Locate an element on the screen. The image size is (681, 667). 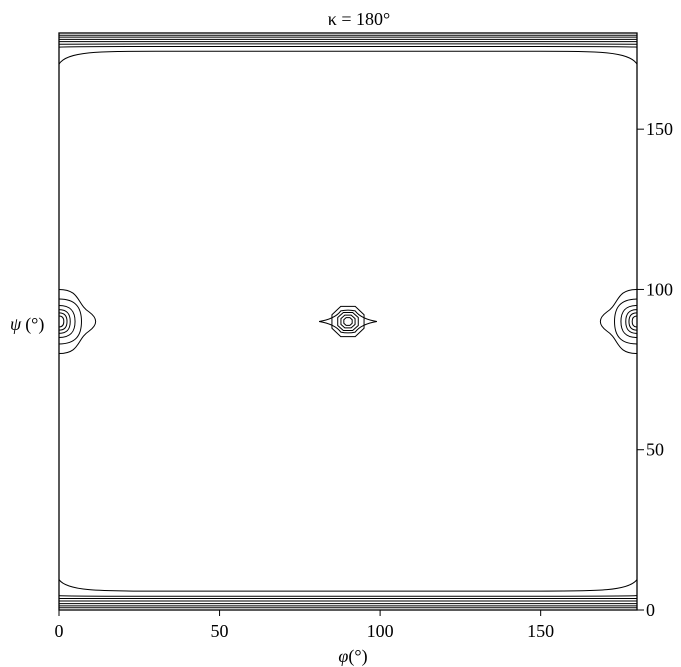
x-tick-label: 0 is located at coordinates (59, 631).